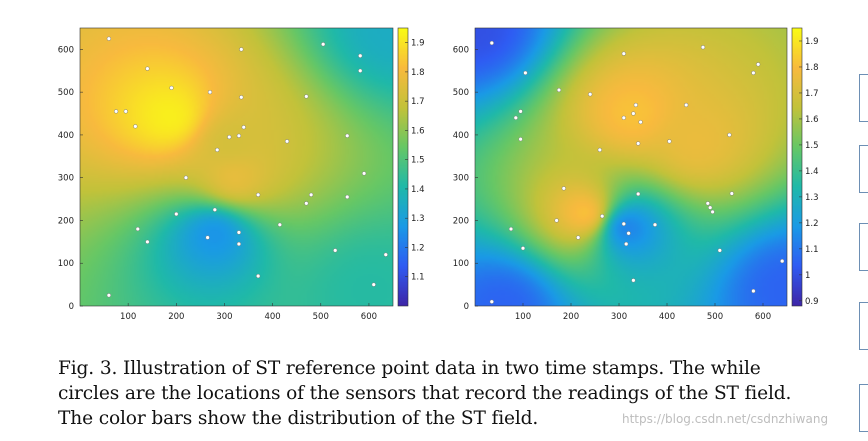 The image size is (868, 441). Describe the element at coordinates (321, 317) in the screenshot. I see `x-tick-label: 500` at that location.